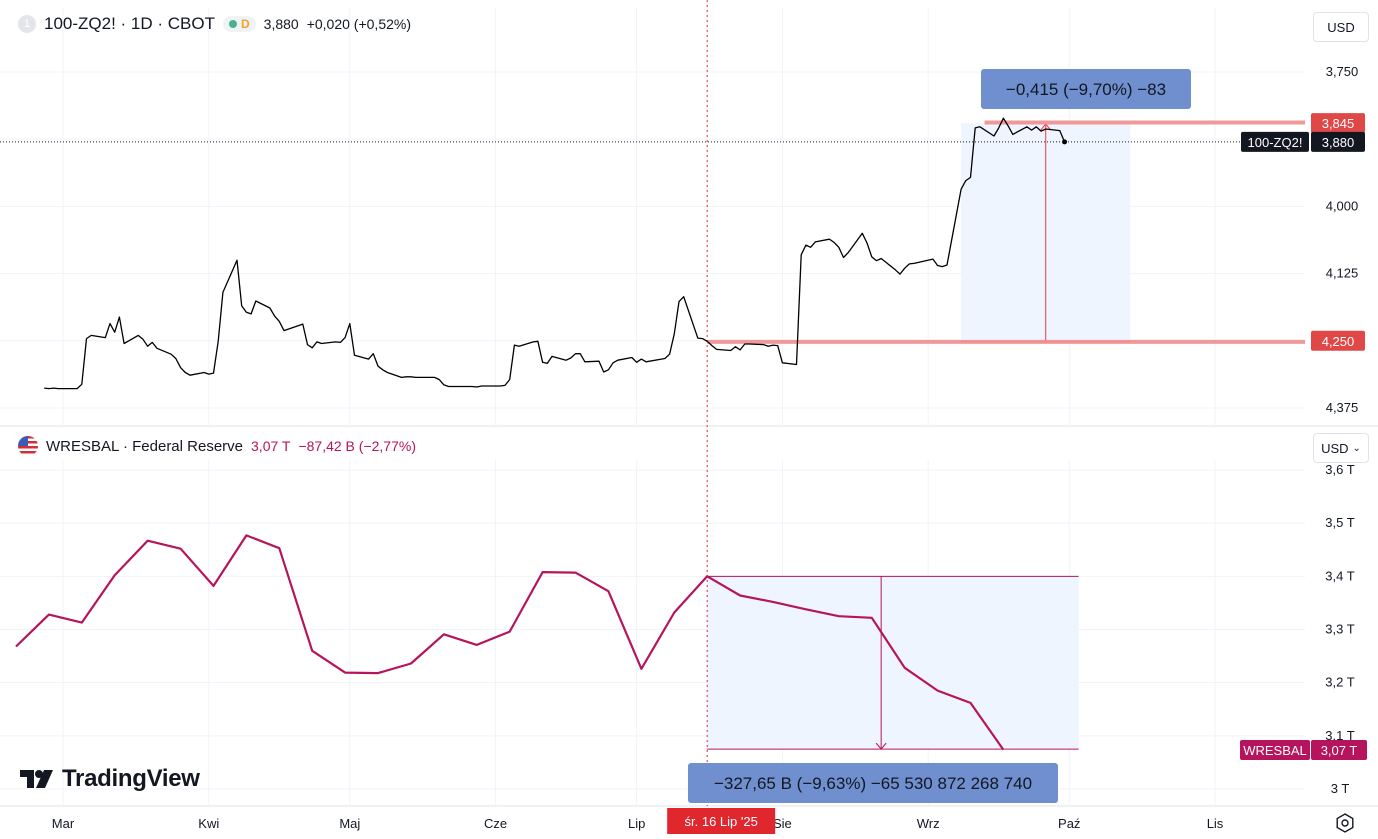 The height and width of the screenshot is (839, 1378). Describe the element at coordinates (36, 779) in the screenshot. I see `tradingview-logo-icon` at that location.